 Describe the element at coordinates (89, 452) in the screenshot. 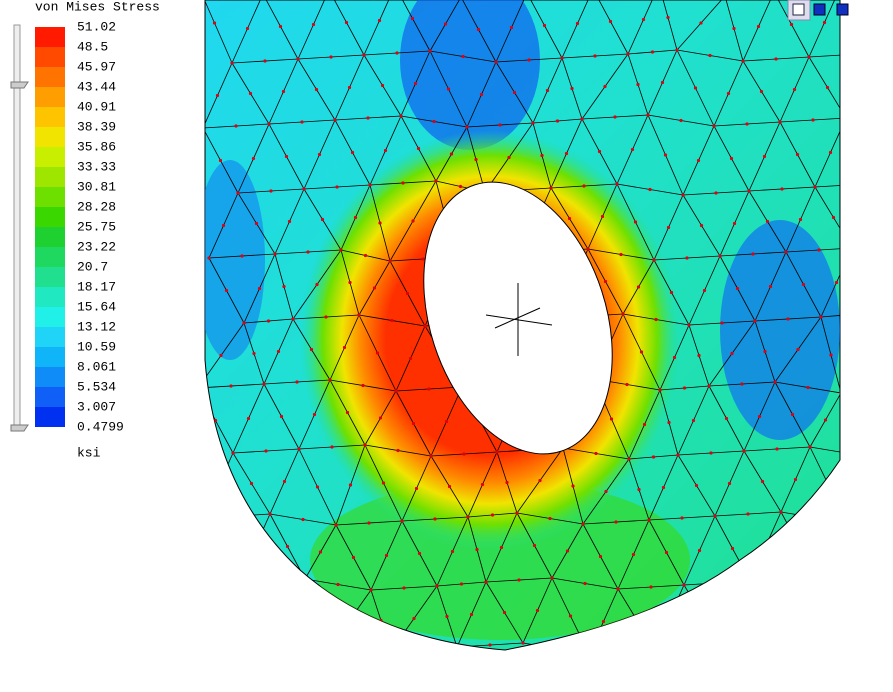

I see `legend-unit: ksi` at that location.